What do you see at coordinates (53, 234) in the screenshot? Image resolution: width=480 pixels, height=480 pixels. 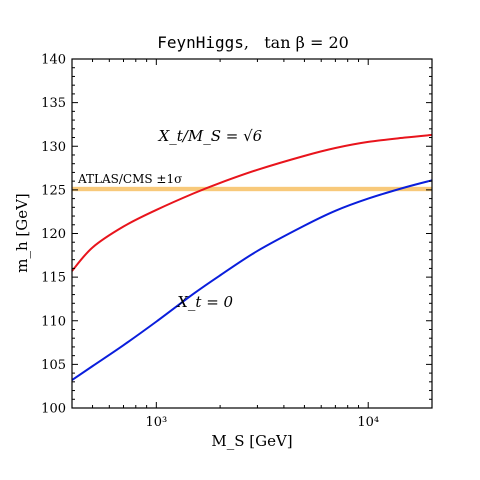 I see `y-tick-label: 120` at bounding box center [53, 234].